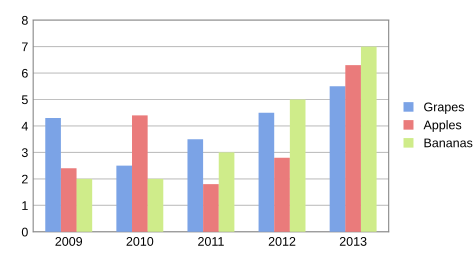 This screenshot has height=268, width=474. Describe the element at coordinates (25, 126) in the screenshot. I see `y-tick-label: 4` at that location.